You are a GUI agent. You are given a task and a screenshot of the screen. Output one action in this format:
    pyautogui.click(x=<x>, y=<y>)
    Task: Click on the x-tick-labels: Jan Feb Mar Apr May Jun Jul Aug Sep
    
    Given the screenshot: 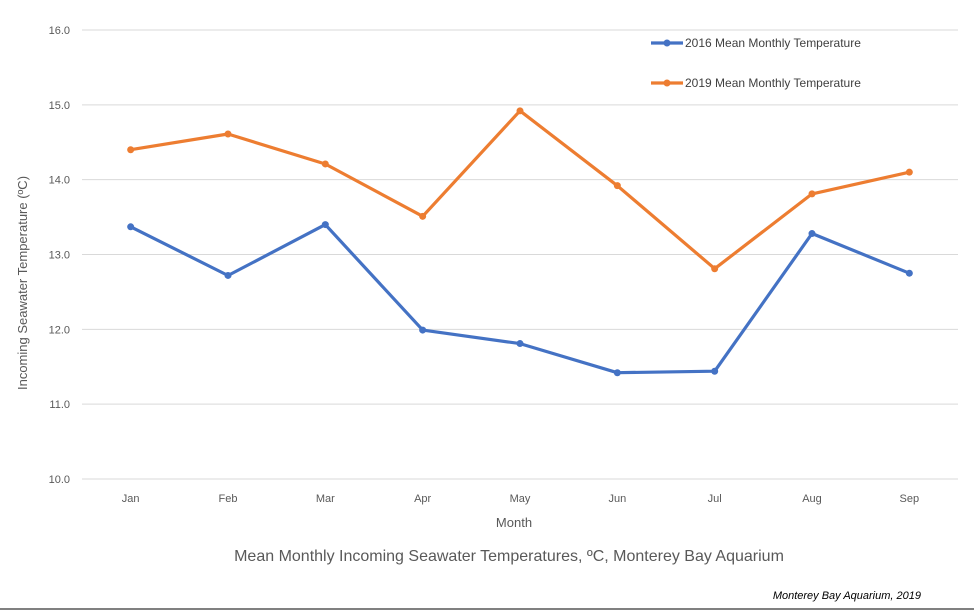 What is the action you would take?
    pyautogui.click(x=520, y=499)
    